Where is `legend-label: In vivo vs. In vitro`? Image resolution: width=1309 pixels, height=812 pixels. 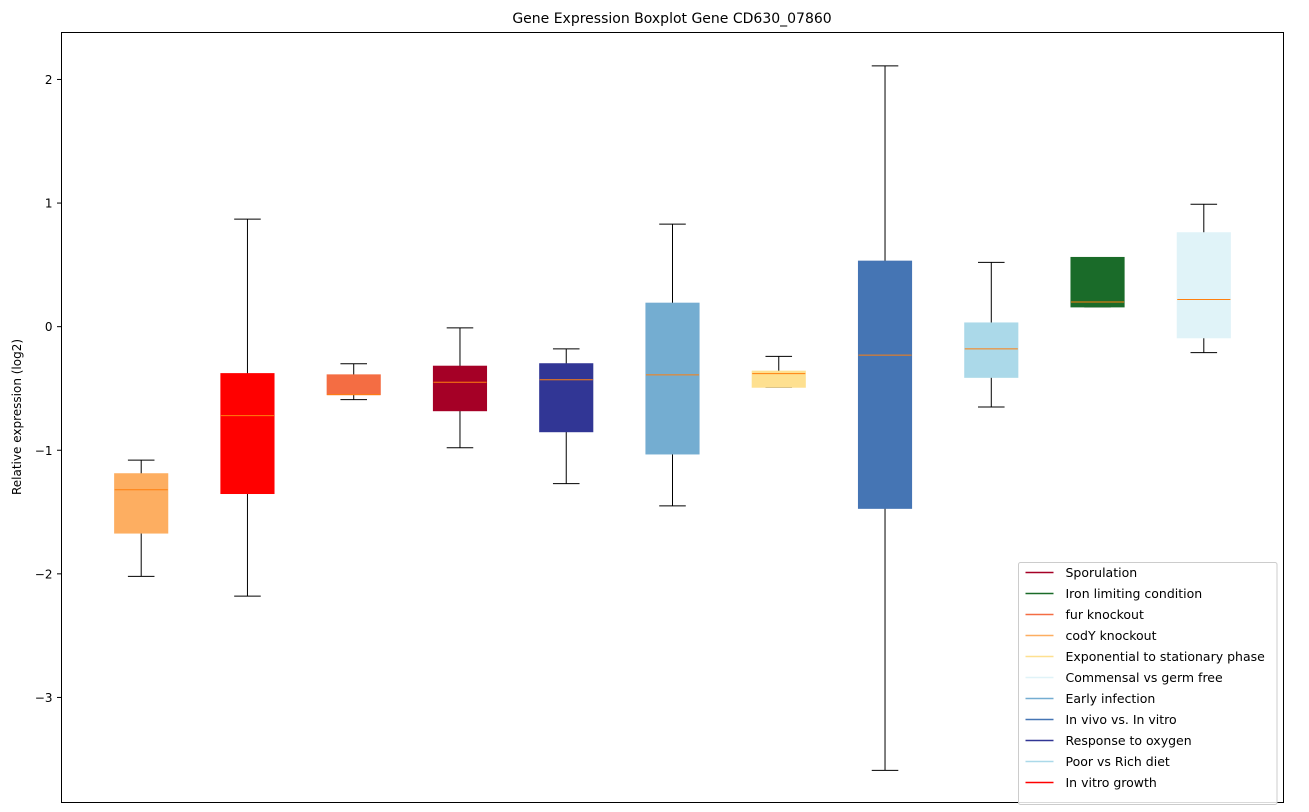 legend-label: In vivo vs. In vitro is located at coordinates (1121, 719).